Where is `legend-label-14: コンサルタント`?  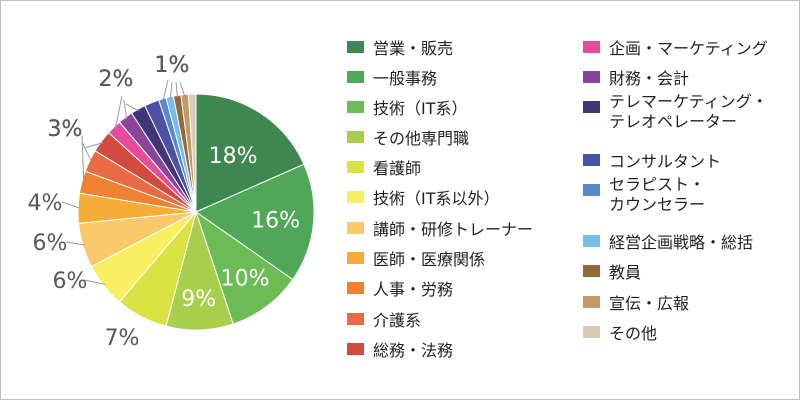 legend-label-14: コンサルタント is located at coordinates (665, 161).